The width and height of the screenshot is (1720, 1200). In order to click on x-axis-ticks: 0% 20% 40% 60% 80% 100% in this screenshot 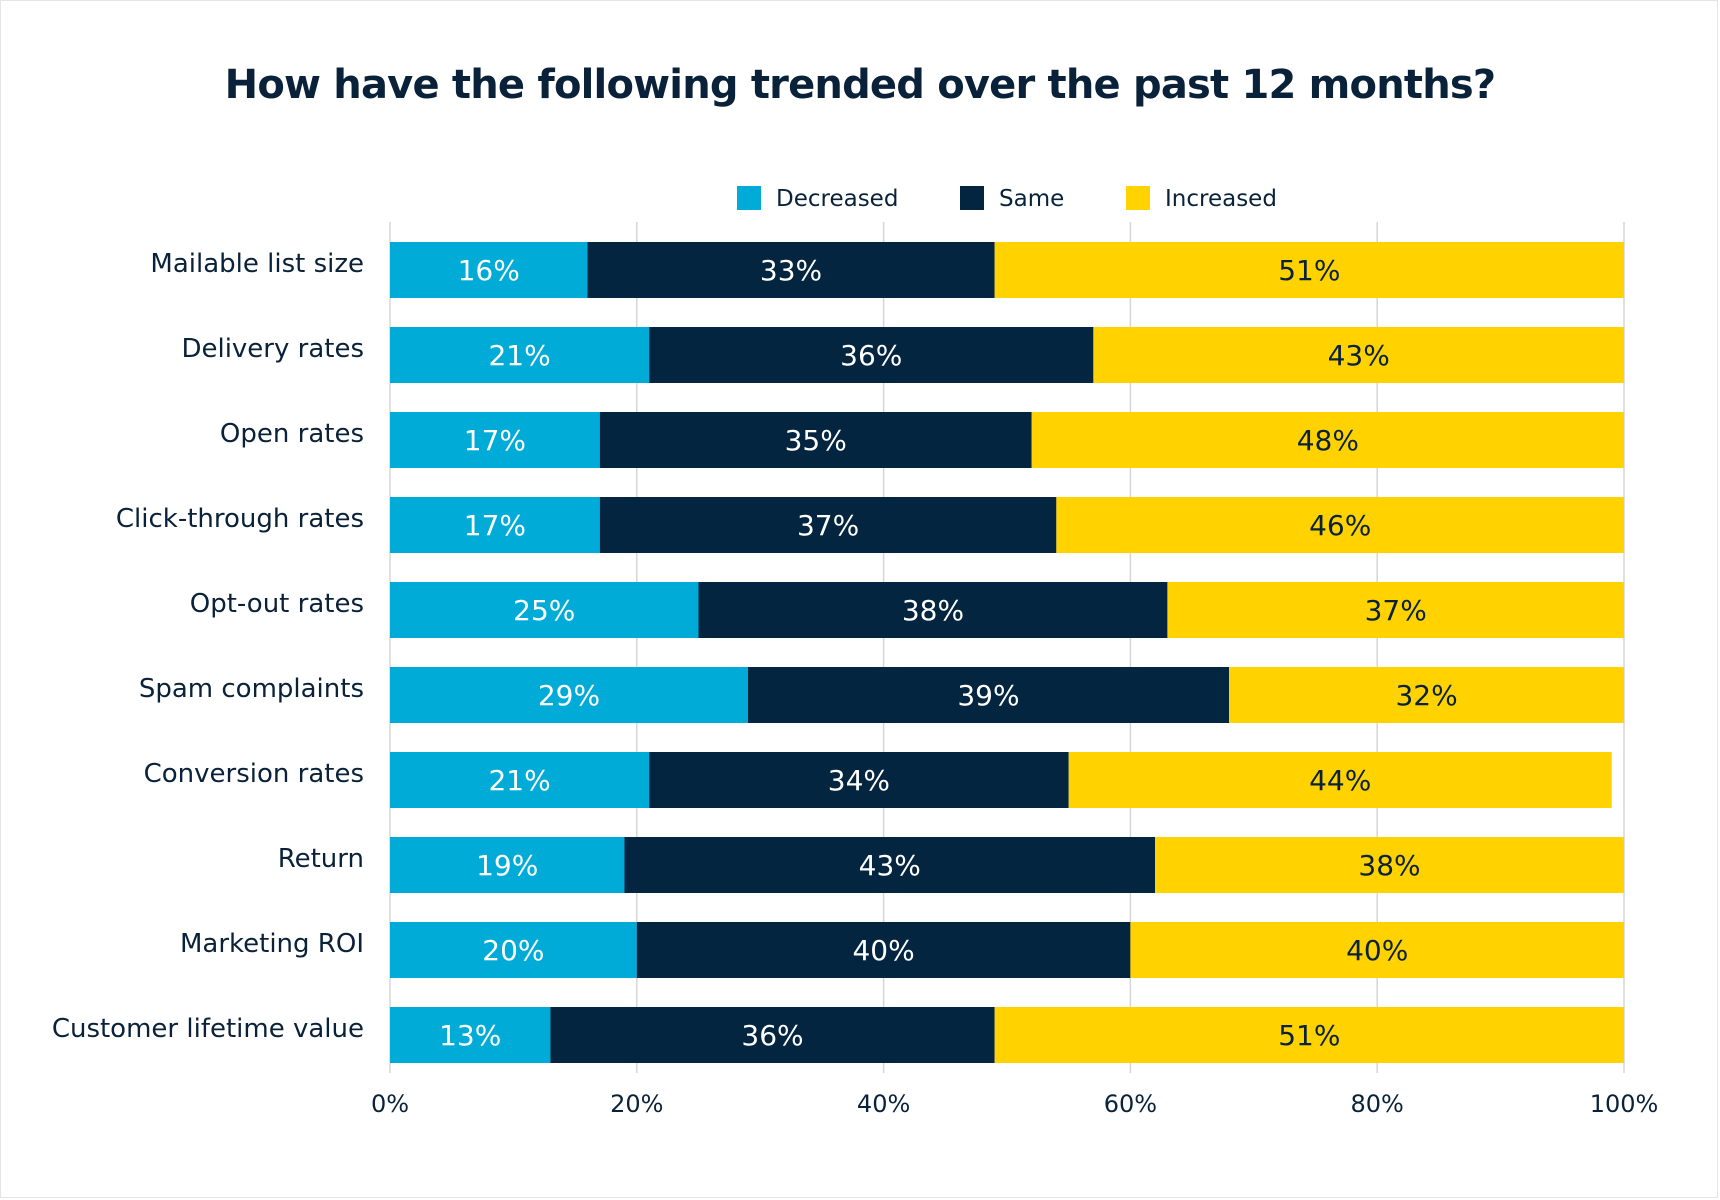, I will do `click(1014, 1104)`.